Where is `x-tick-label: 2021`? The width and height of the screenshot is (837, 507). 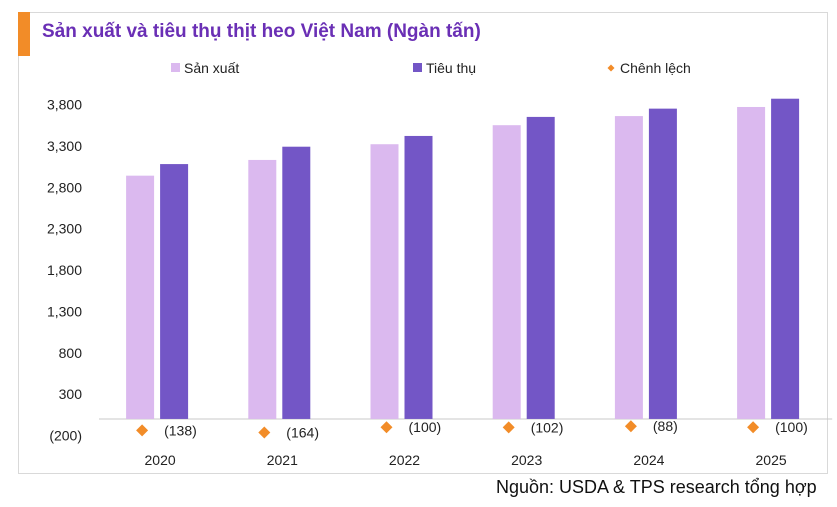 x-tick-label: 2021 is located at coordinates (282, 460).